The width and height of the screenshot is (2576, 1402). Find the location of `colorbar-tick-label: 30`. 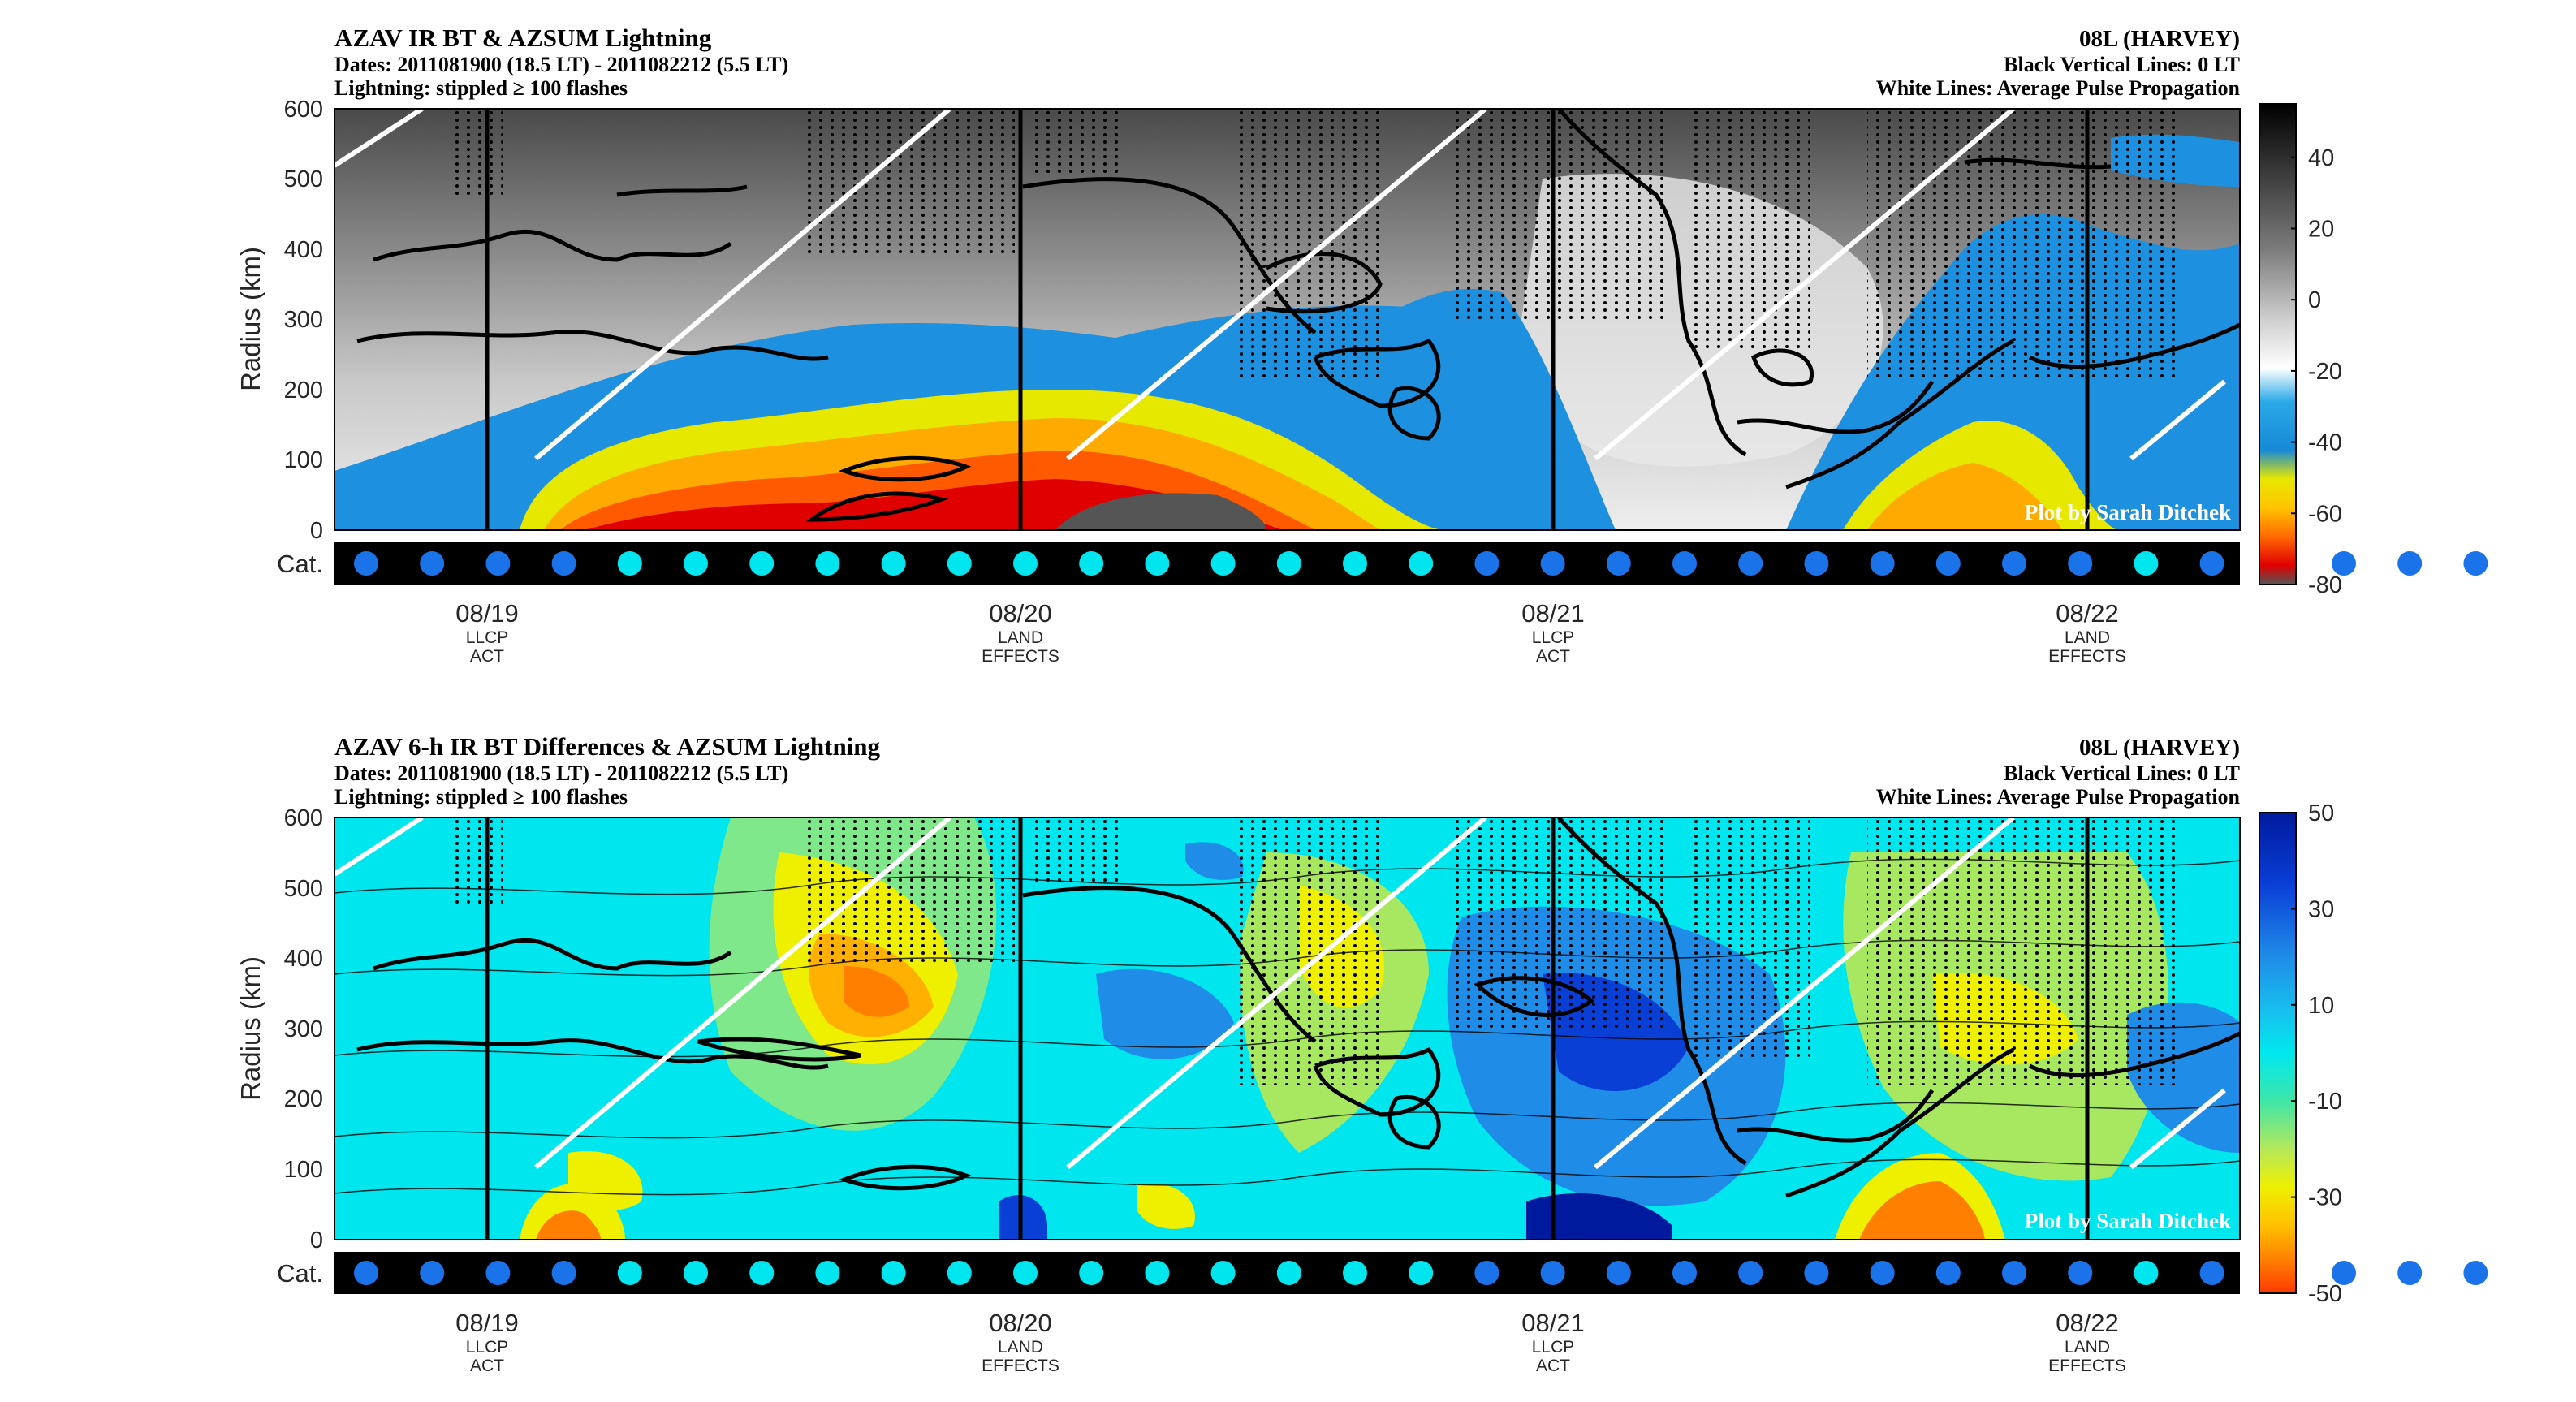

colorbar-tick-label: 30 is located at coordinates (2321, 909).